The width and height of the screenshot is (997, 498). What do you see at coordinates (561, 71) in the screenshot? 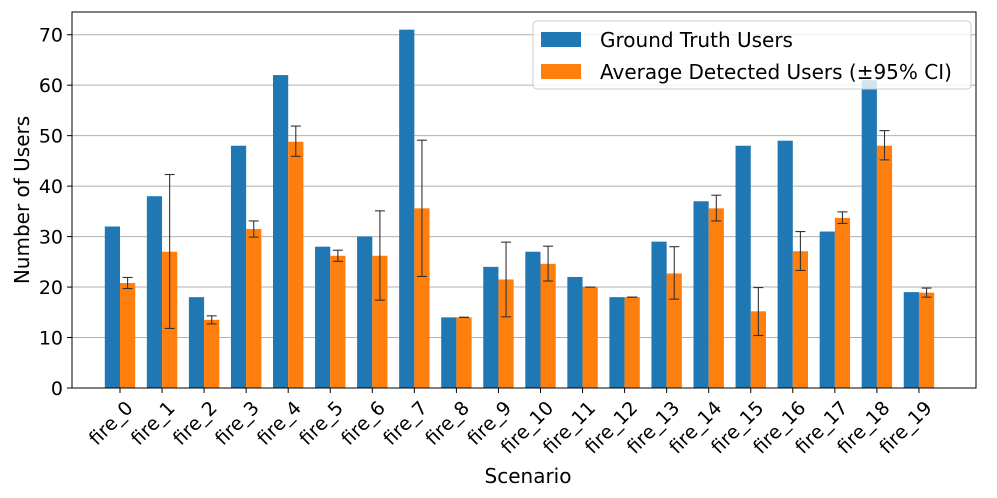
I see `legend-swatch-detected` at bounding box center [561, 71].